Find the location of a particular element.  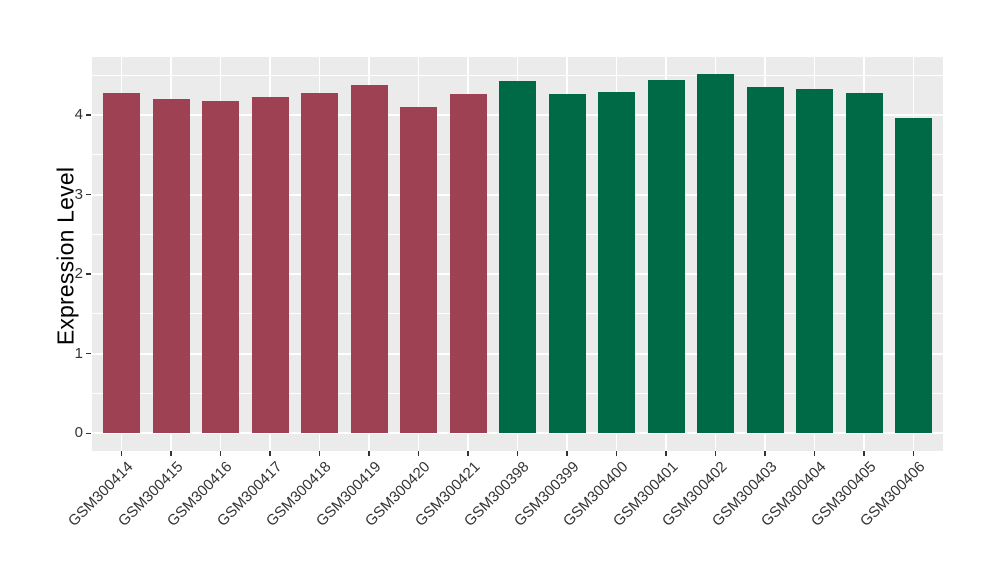

bar-GSM300414 is located at coordinates (122, 263).